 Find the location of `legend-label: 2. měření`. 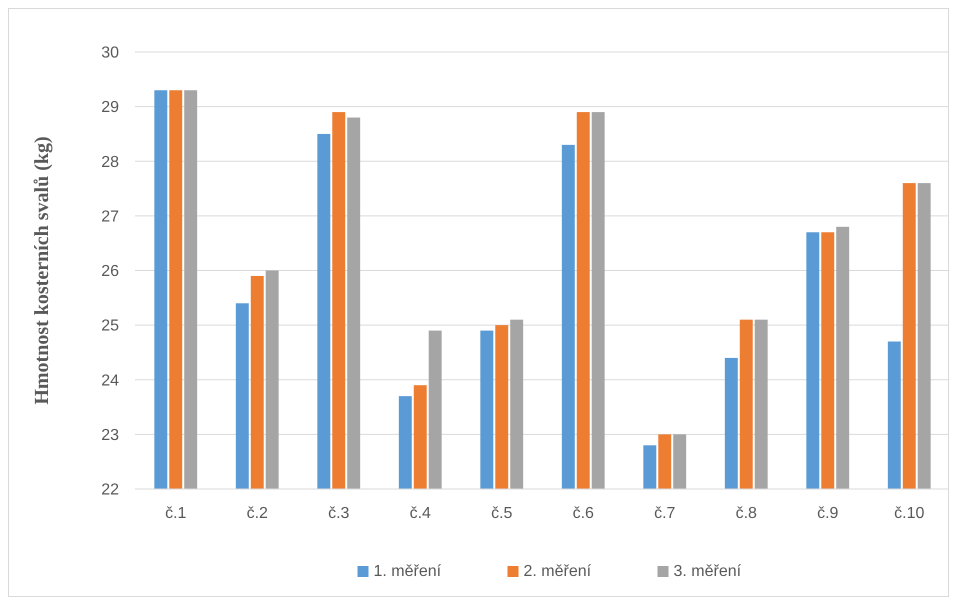

legend-label: 2. měření is located at coordinates (558, 571).